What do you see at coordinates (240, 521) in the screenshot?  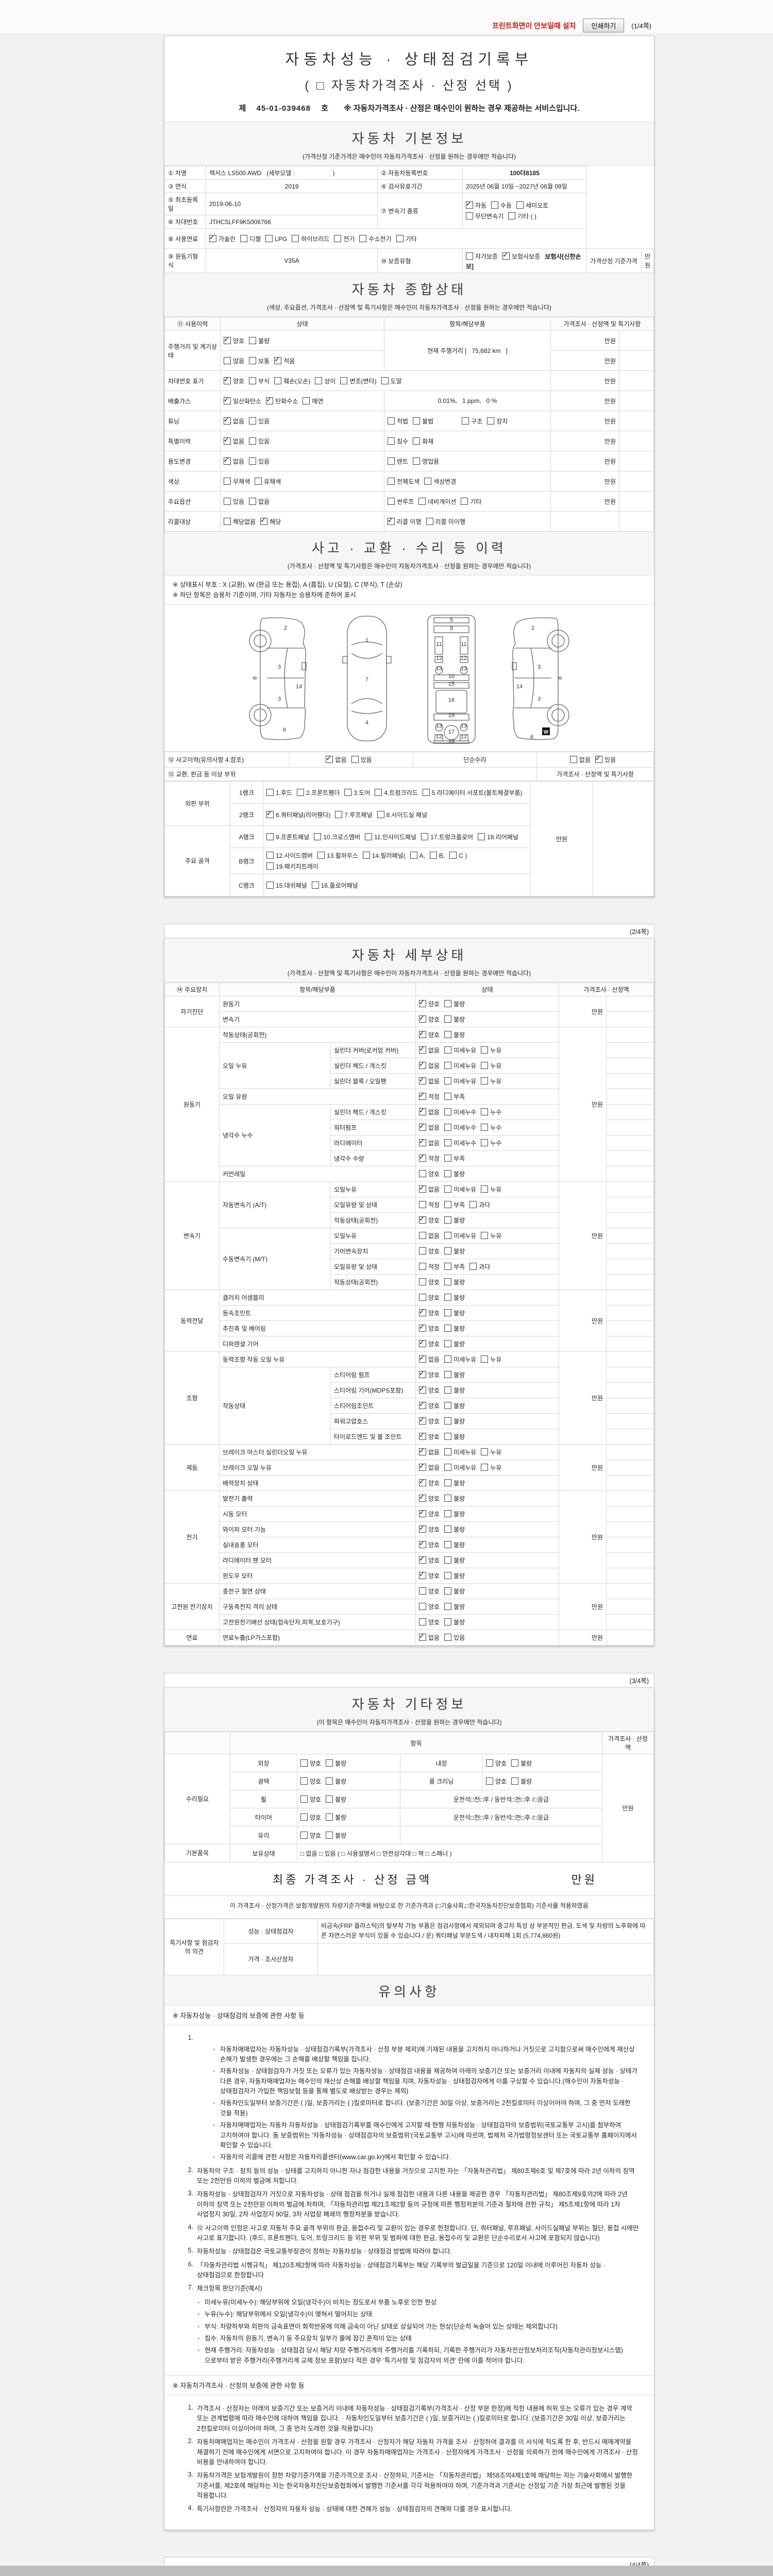 I see `checkbox-option: 해당없음` at bounding box center [240, 521].